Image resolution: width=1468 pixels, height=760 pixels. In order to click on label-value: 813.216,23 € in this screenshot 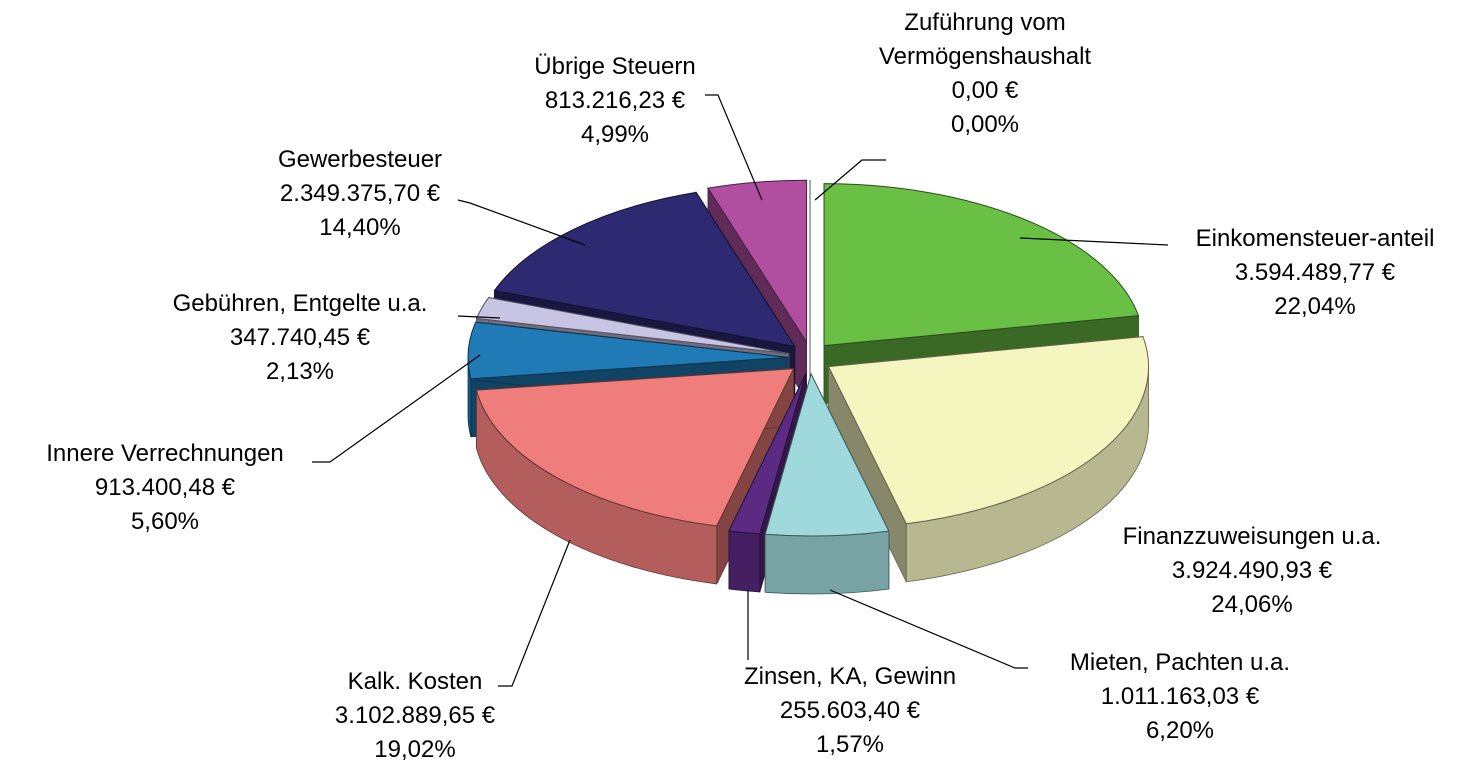, I will do `click(615, 100)`.